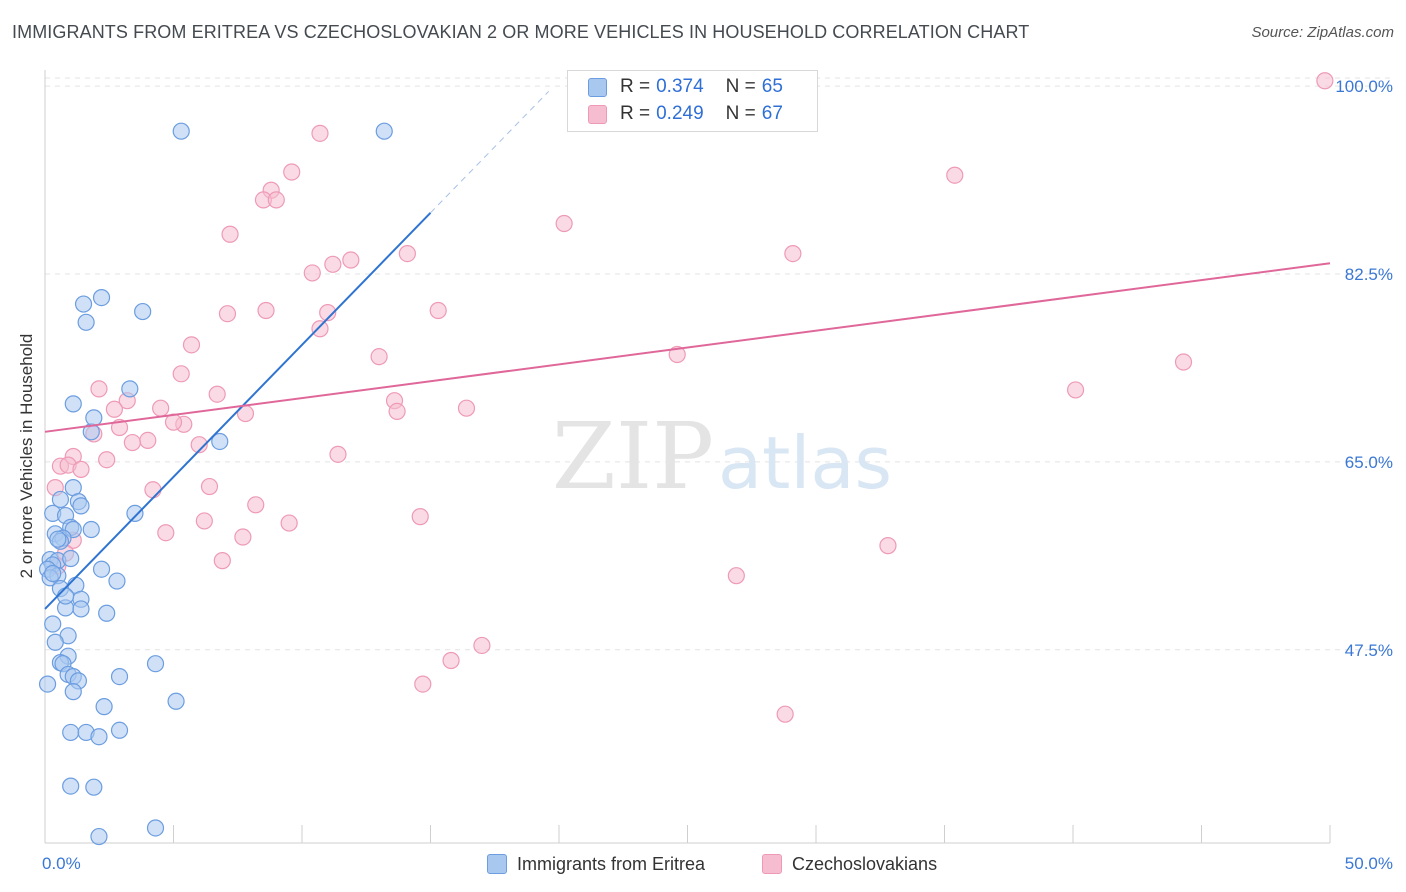  Describe the element at coordinates (772, 864) in the screenshot. I see `bottom-legend-swatch-pink` at that location.